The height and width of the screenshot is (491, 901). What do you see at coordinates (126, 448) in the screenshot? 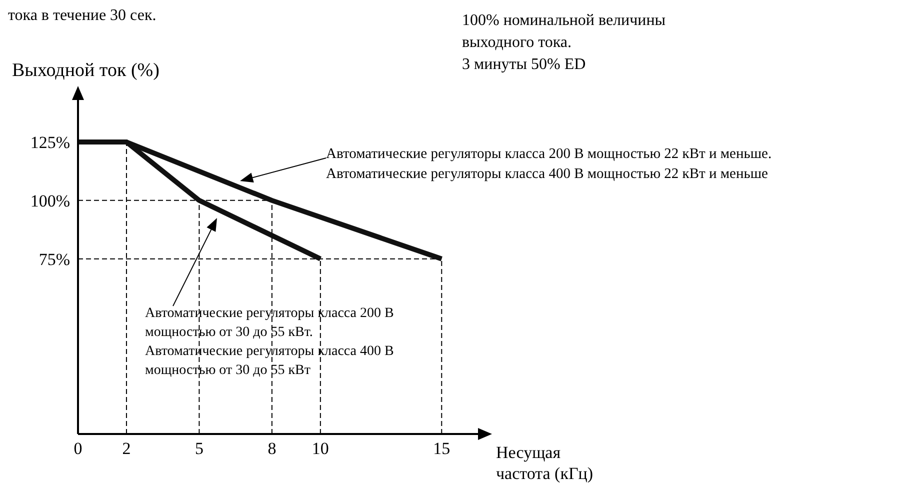
I see `x-tick-label: 2` at bounding box center [126, 448].